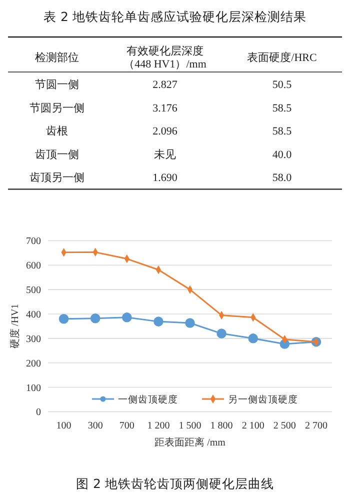 The height and width of the screenshot is (499, 350). I want to click on x-tick-label: 300, so click(95, 426).